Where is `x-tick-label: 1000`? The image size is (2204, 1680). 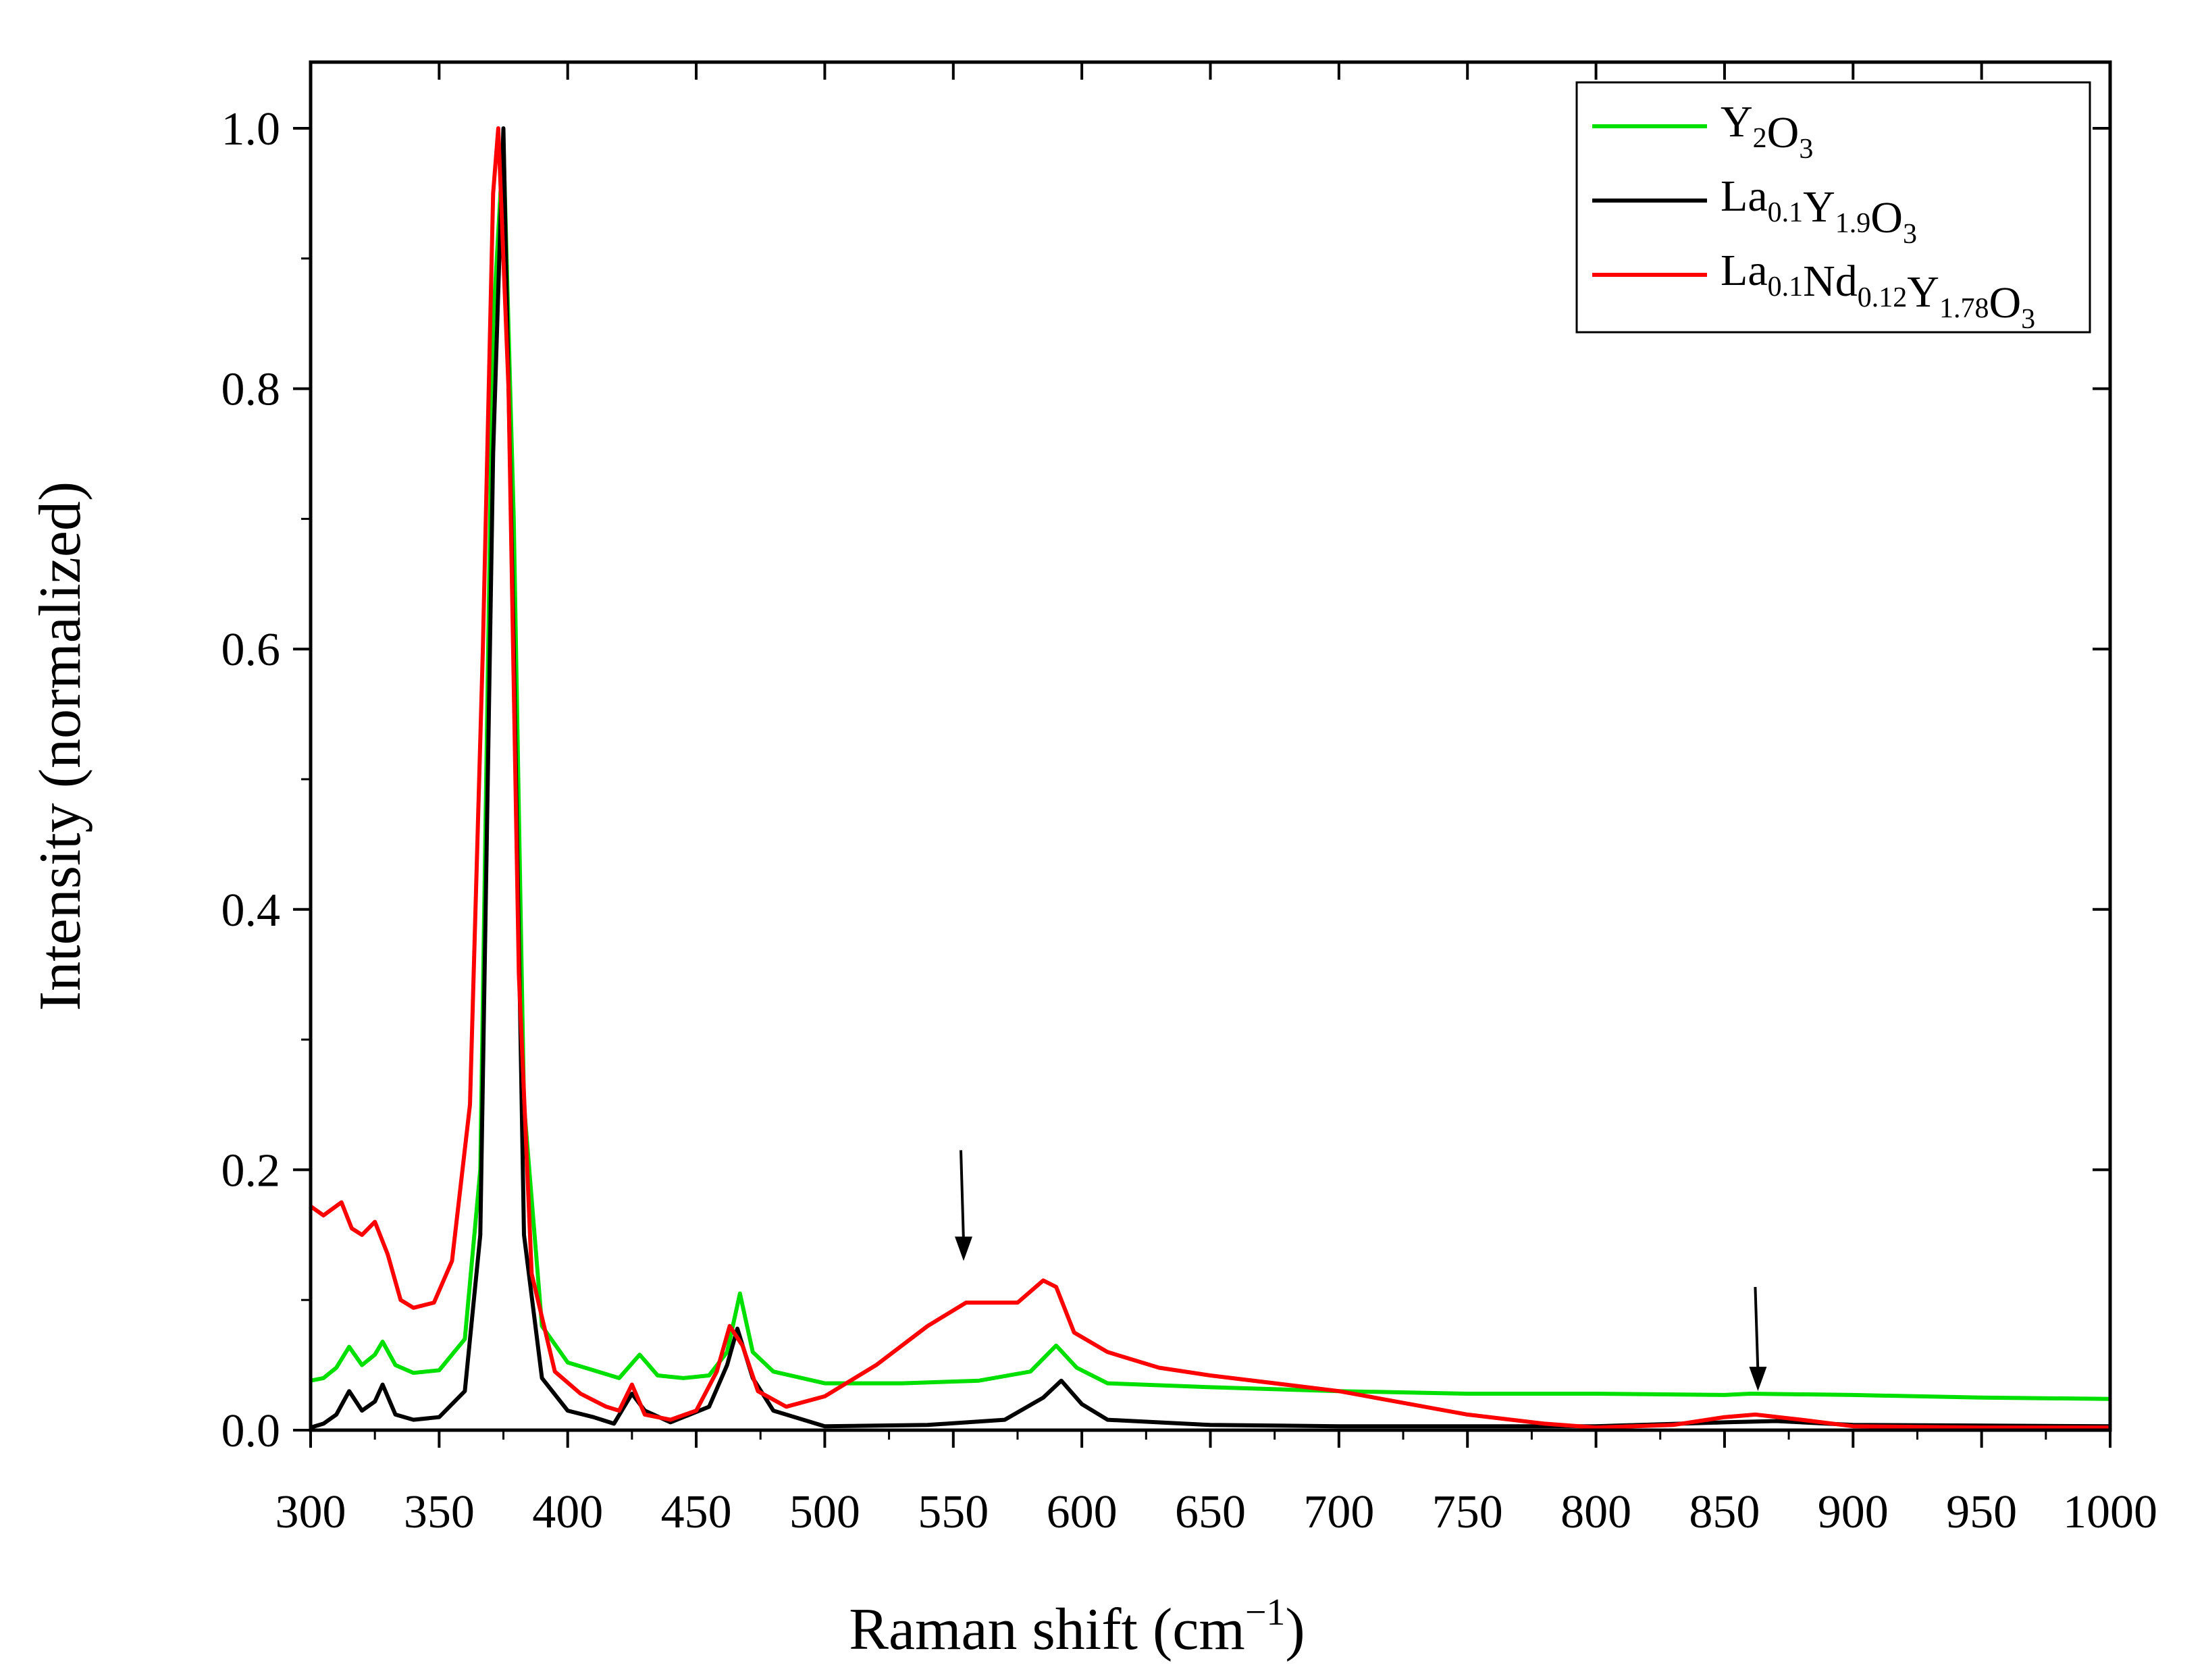
x-tick-label: 1000 is located at coordinates (2110, 1512).